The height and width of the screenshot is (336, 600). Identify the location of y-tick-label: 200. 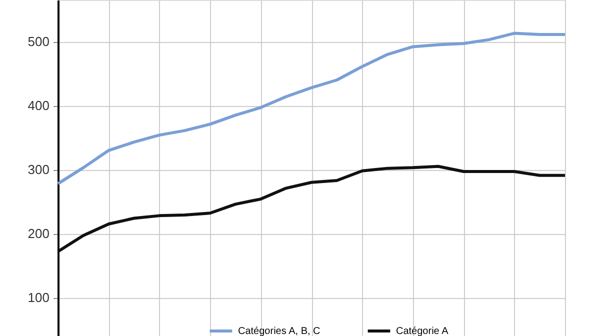
(39, 234).